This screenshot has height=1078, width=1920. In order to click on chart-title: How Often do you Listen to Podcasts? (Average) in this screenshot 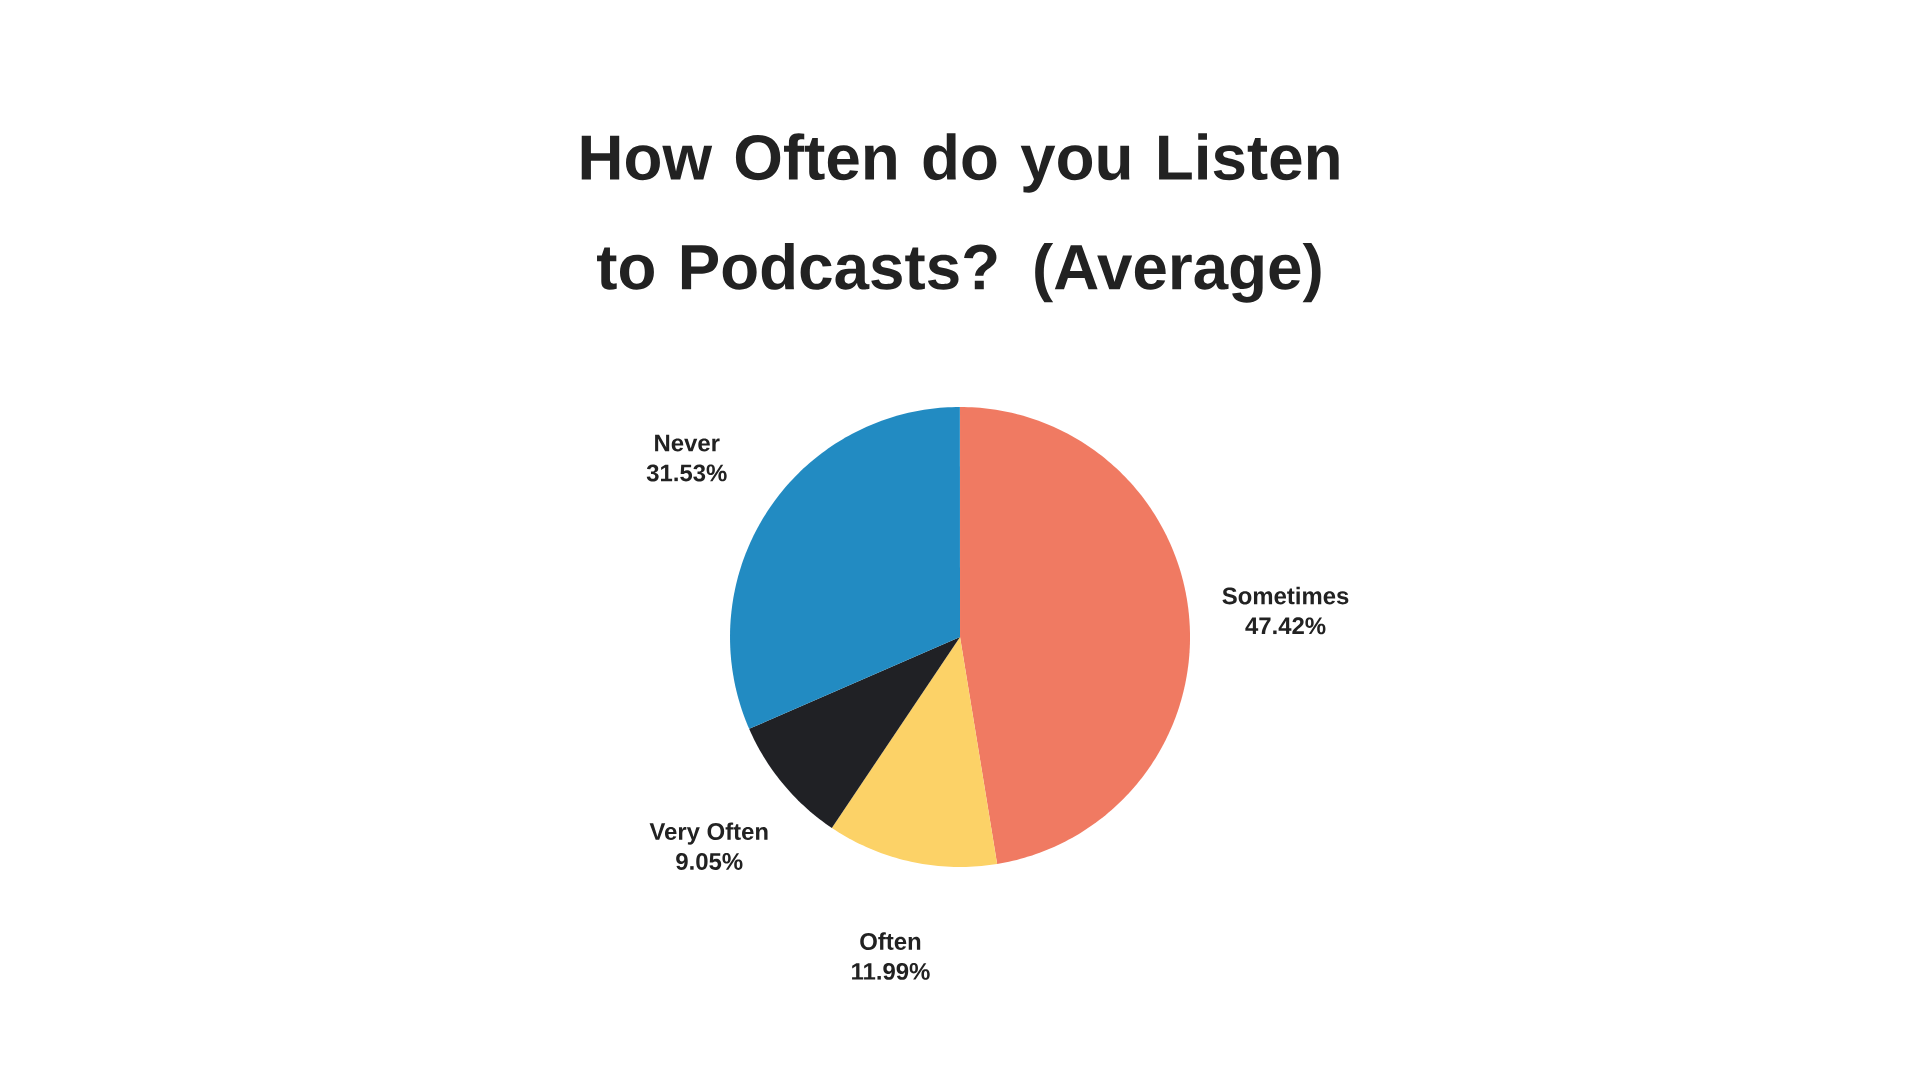, I will do `click(960, 218)`.